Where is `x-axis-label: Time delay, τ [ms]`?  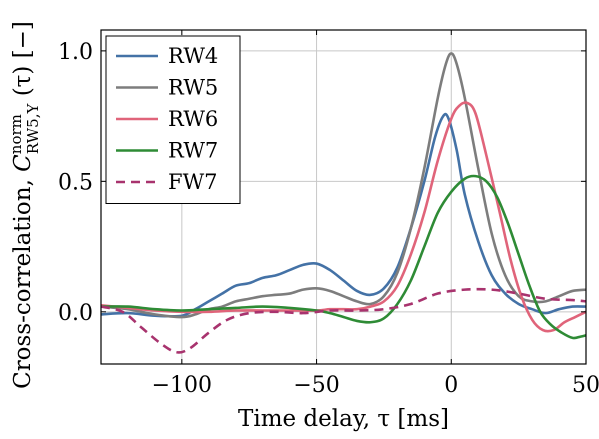 x-axis-label: Time delay, τ [ms] is located at coordinates (343, 419).